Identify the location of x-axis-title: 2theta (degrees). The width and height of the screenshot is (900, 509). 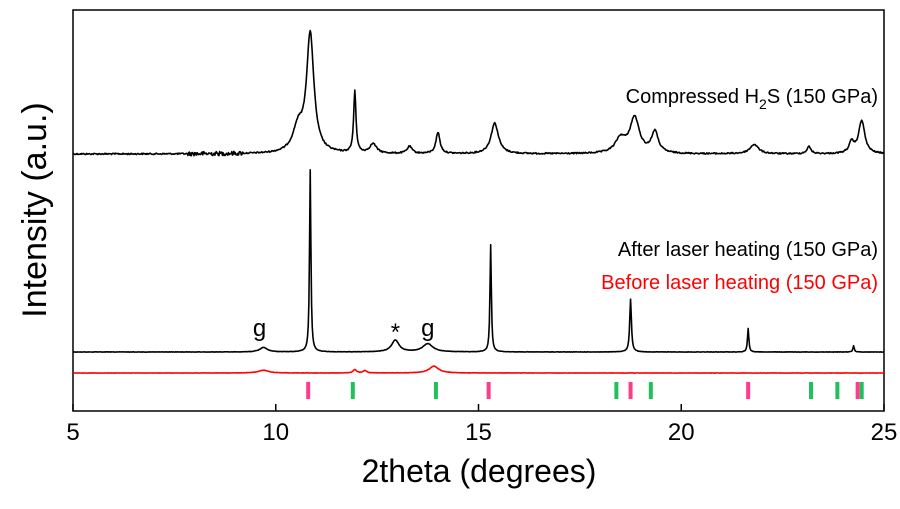
(479, 471).